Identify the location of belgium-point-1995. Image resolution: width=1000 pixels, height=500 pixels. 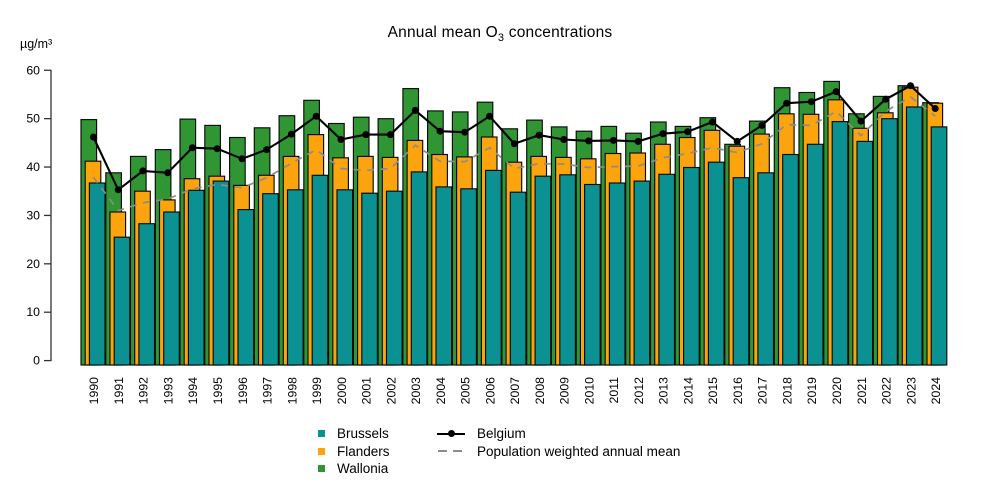
(217, 149).